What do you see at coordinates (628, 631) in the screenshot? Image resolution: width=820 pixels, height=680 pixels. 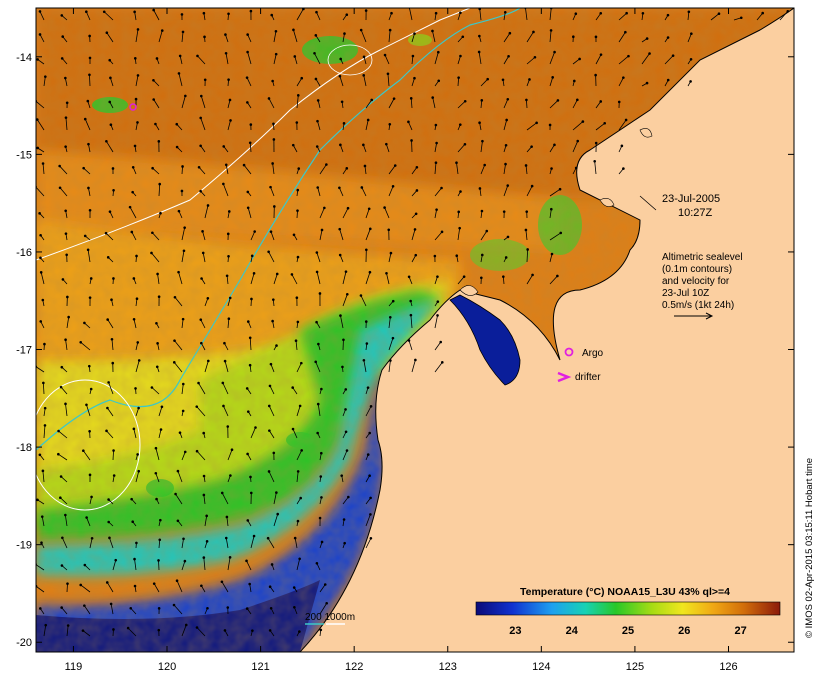 I see `colorbar-tick-label: 25` at bounding box center [628, 631].